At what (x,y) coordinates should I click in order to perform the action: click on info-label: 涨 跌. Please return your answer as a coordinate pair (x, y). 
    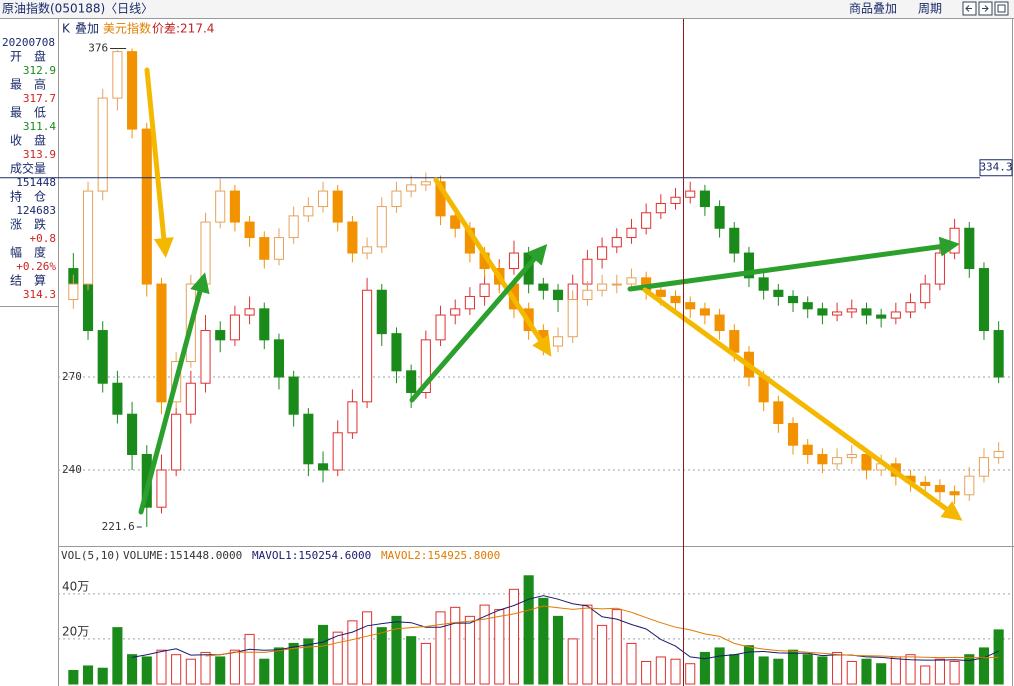
    Looking at the image, I should click on (28, 224).